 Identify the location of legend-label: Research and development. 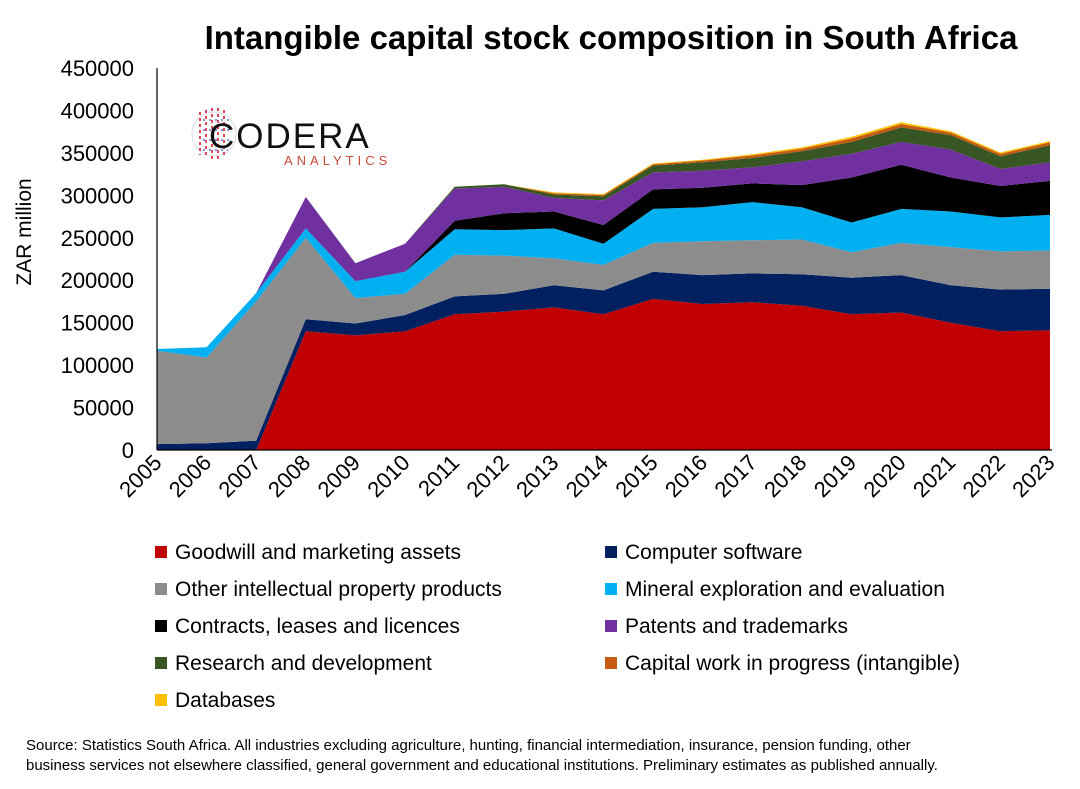
(303, 663).